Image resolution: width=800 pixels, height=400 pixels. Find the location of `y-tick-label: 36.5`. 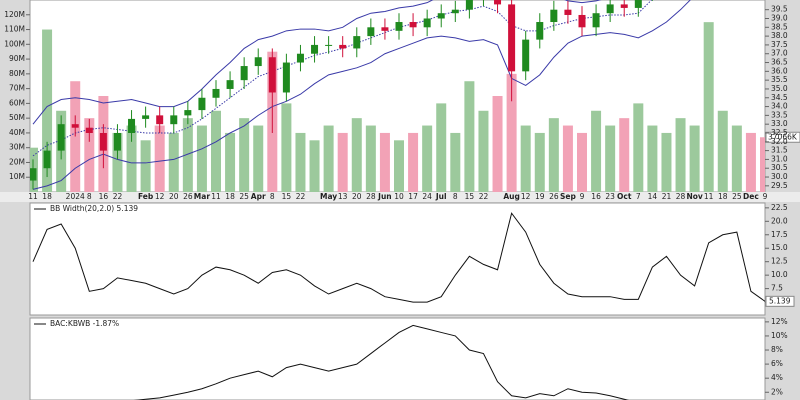

y-tick-label: 36.5 is located at coordinates (779, 62).